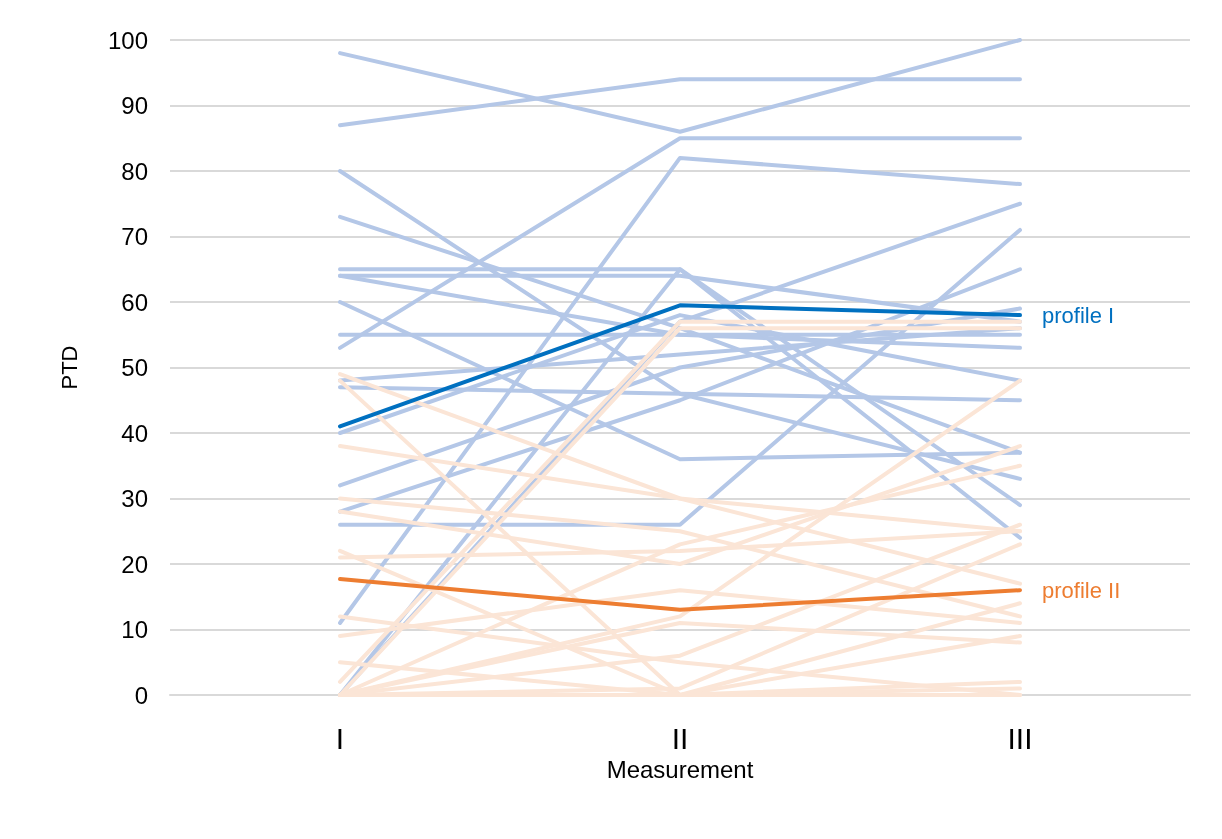  Describe the element at coordinates (134, 367) in the screenshot. I see `y-tick-label: 50` at that location.